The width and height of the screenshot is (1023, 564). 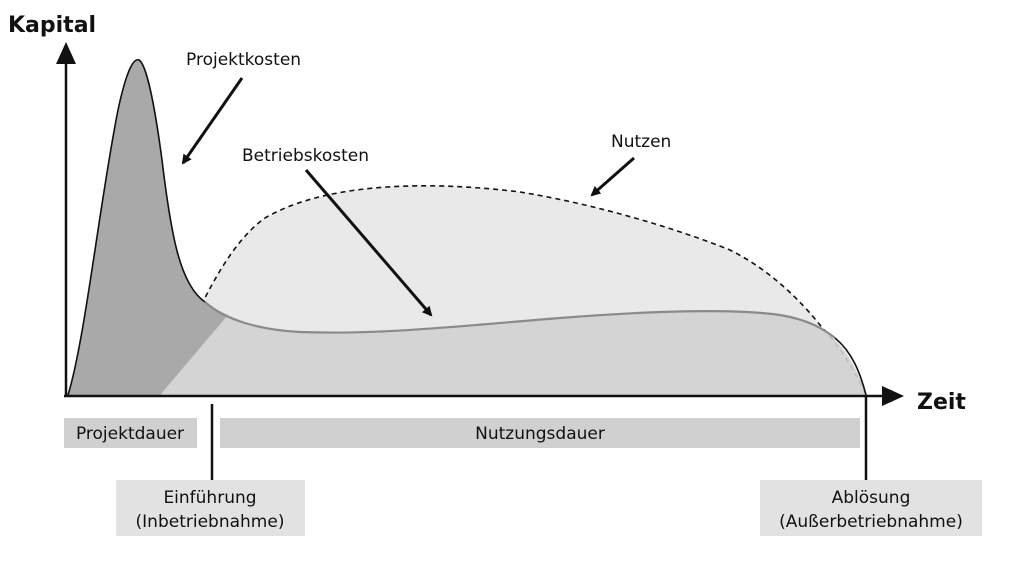 What do you see at coordinates (66, 53) in the screenshot?
I see `y-axis-arrow` at bounding box center [66, 53].